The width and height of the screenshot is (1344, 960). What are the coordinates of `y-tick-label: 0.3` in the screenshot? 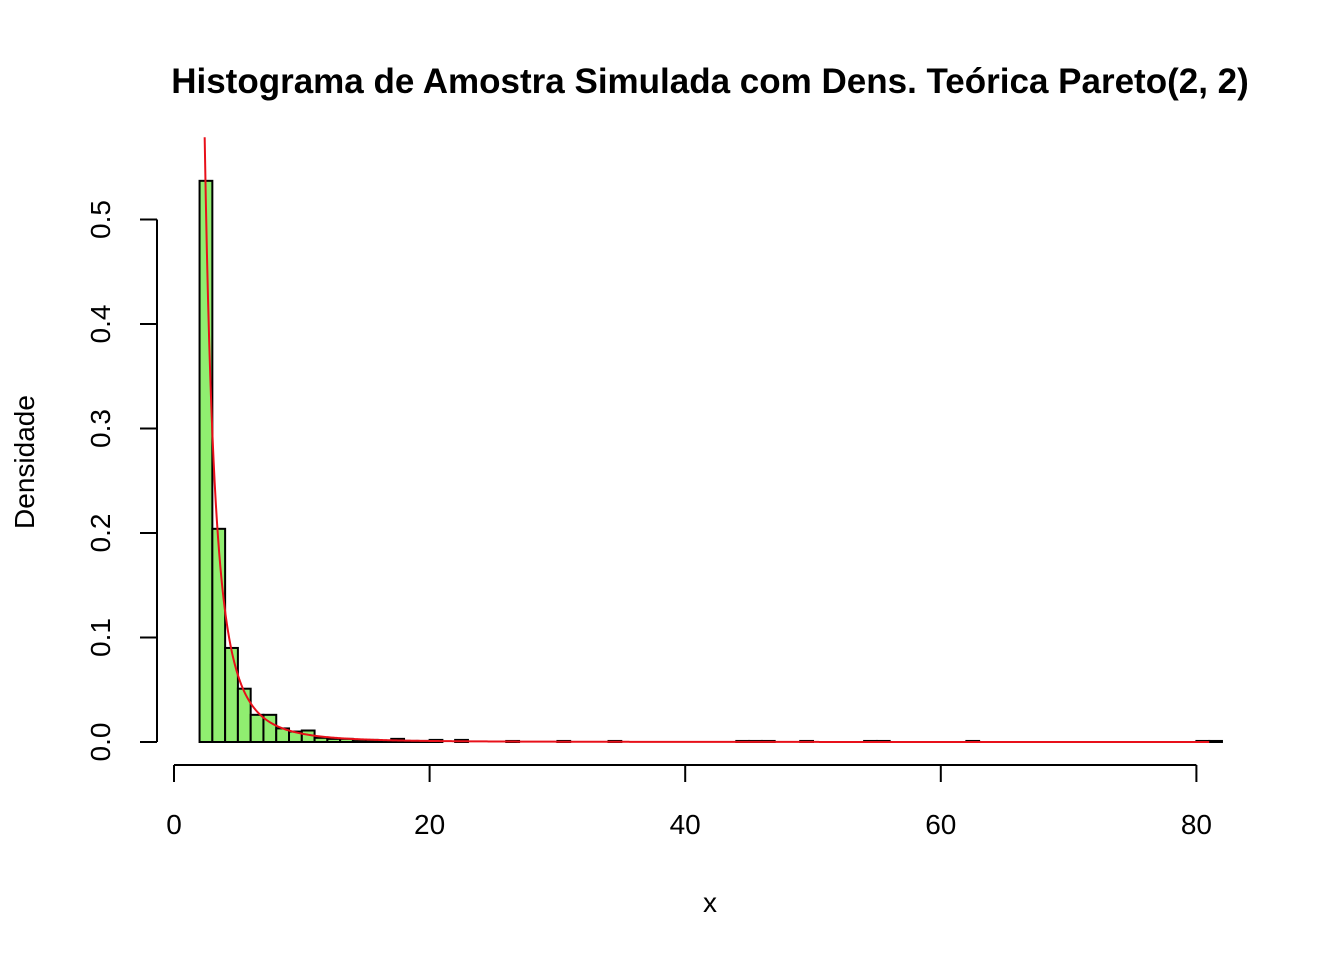 It's located at (100, 428).